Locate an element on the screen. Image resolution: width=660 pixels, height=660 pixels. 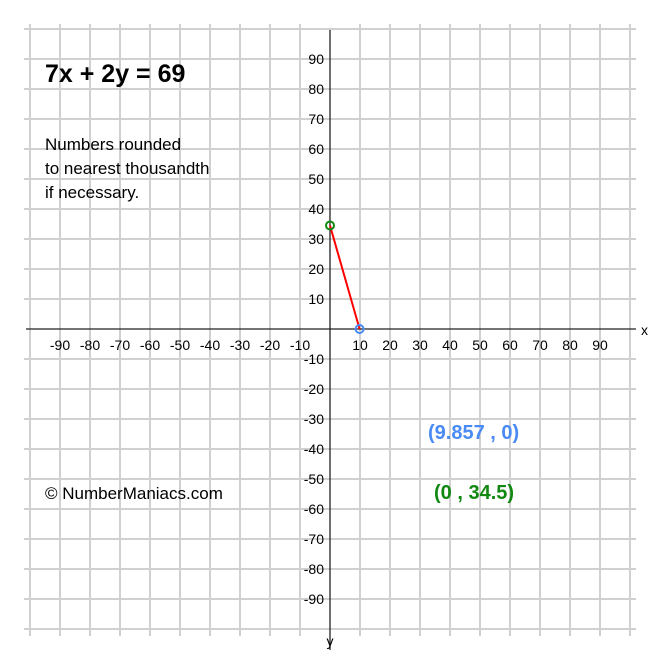
y-tick-label: -30 is located at coordinates (314, 419).